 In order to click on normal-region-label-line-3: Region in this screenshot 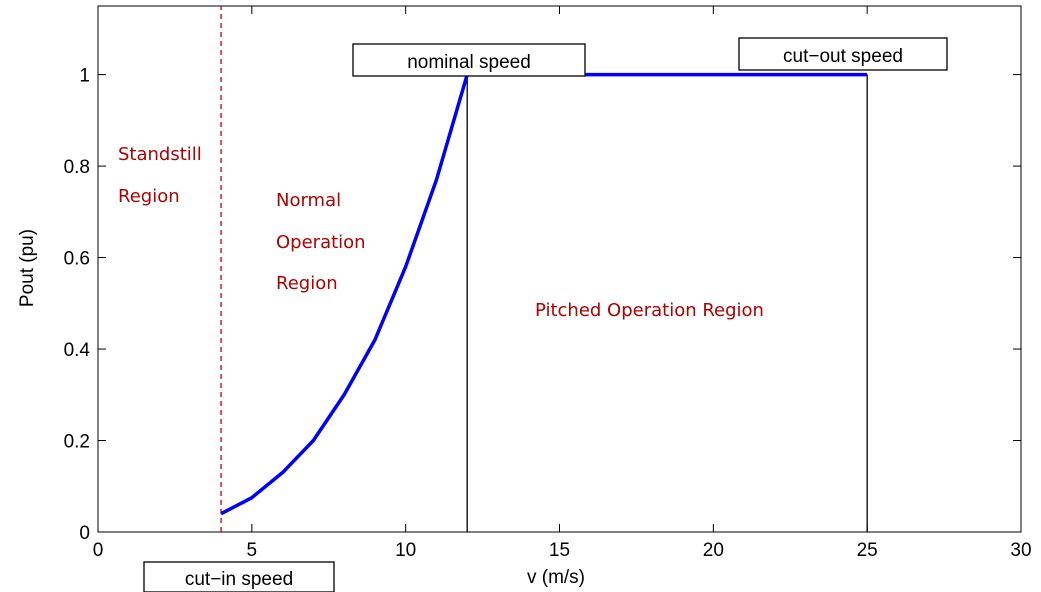, I will do `click(307, 283)`.